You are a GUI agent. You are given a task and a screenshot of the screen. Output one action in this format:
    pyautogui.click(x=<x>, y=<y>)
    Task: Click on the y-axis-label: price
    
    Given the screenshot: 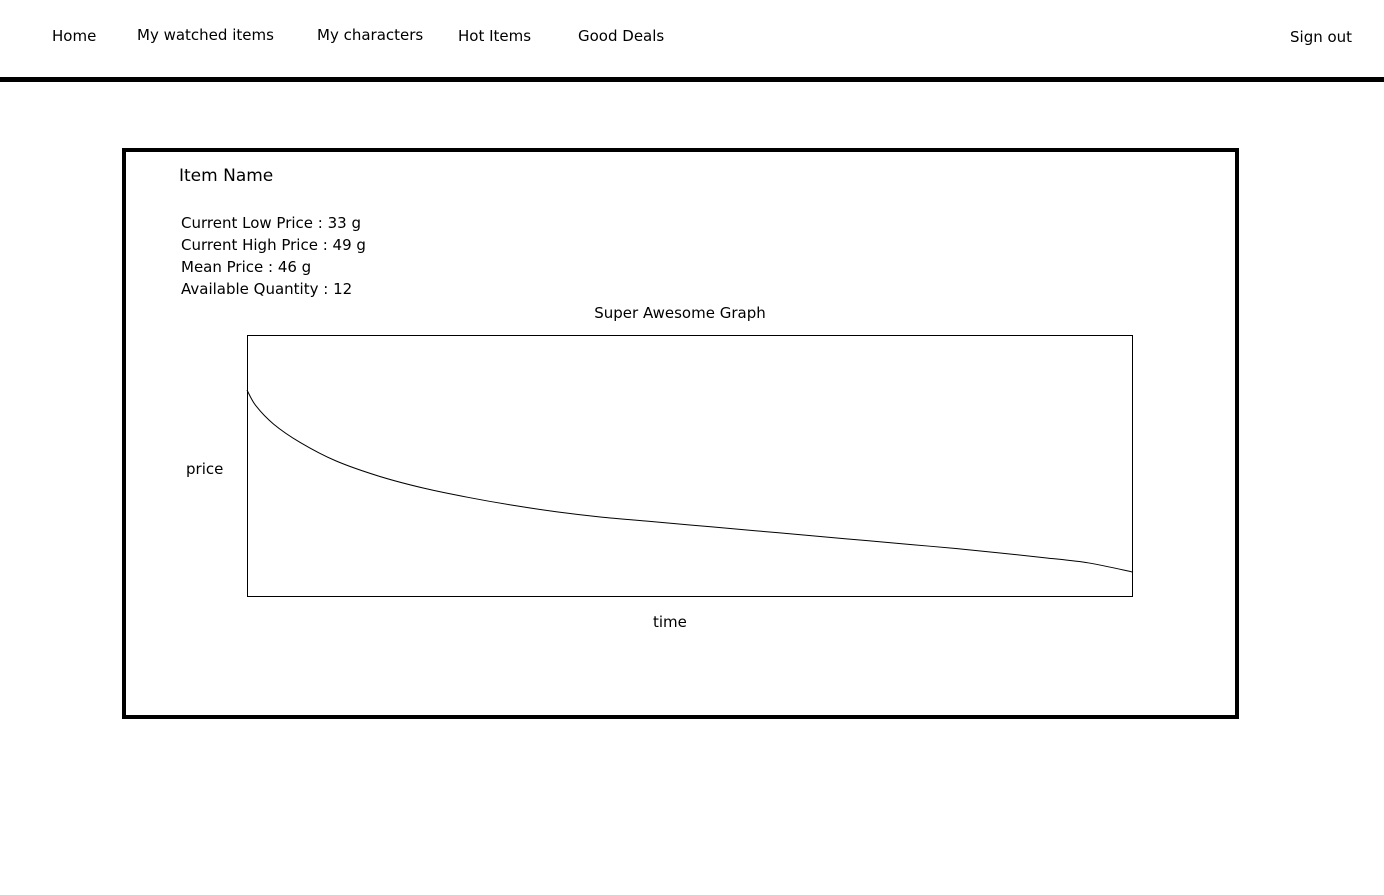 What is the action you would take?
    pyautogui.click(x=205, y=469)
    